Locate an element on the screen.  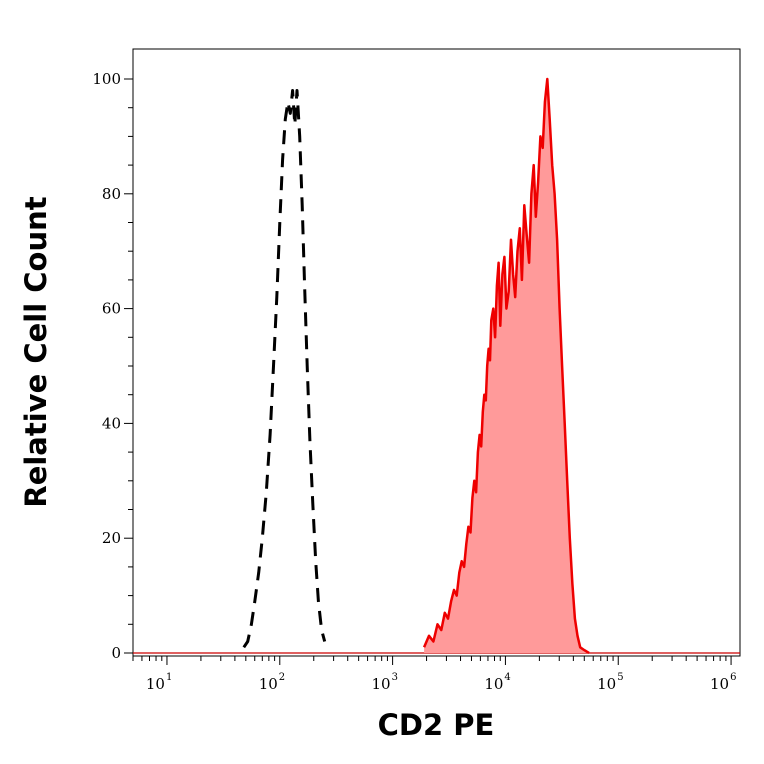
x-tick-label: 10 2 is located at coordinates (272, 682).